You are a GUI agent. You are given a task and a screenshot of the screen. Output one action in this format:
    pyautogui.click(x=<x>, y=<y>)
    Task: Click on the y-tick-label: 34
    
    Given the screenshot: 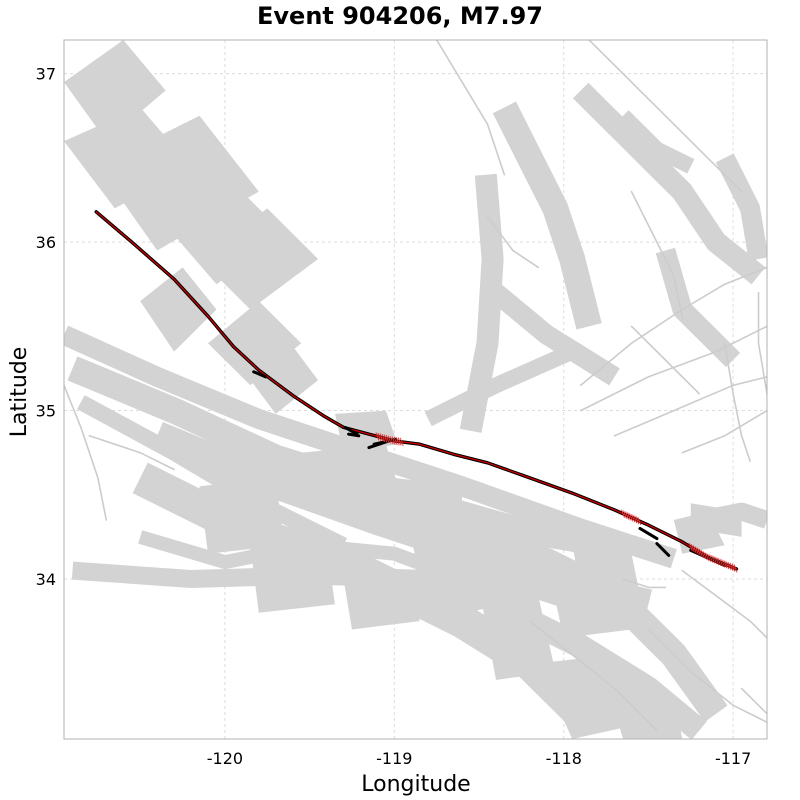 What is the action you would take?
    pyautogui.click(x=46, y=579)
    